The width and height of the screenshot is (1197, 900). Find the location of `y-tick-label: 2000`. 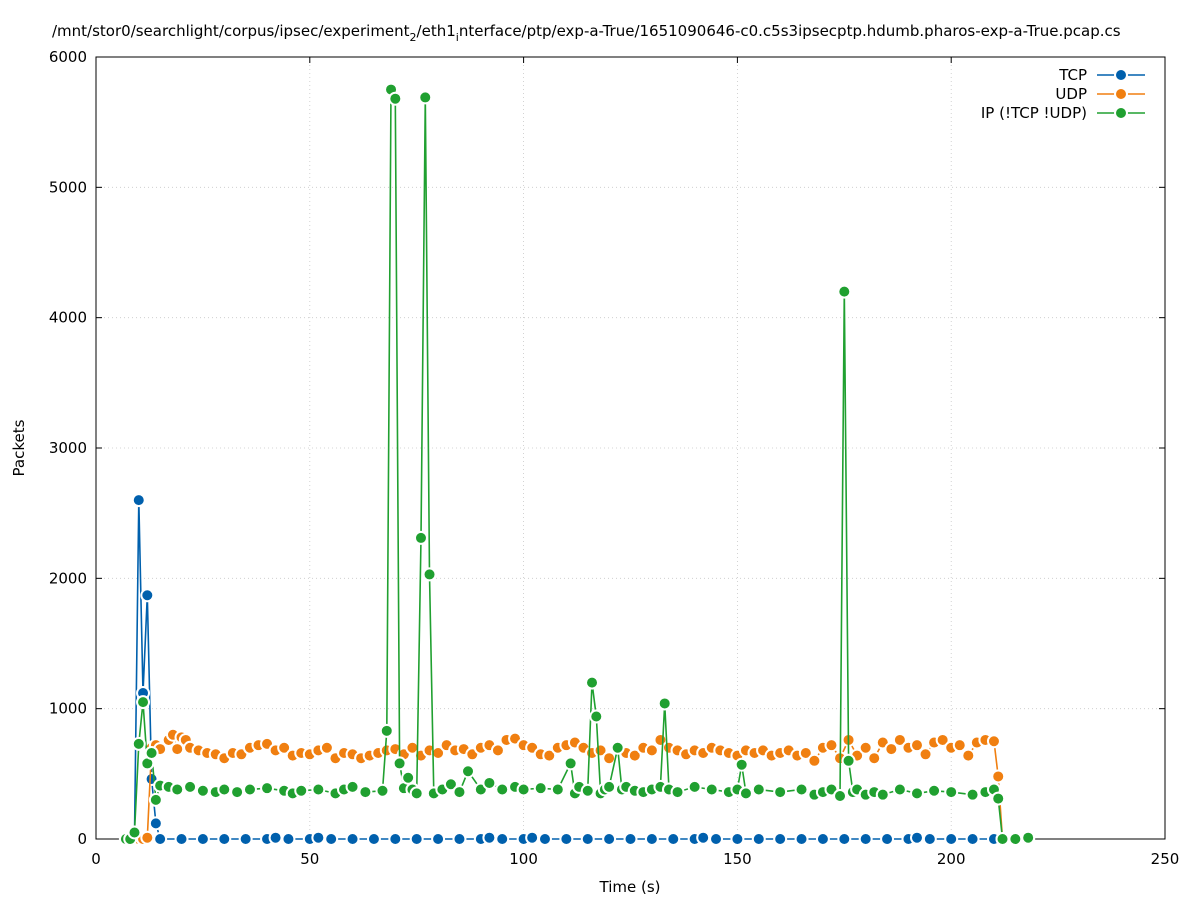

y-tick-label: 2000 is located at coordinates (68, 578).